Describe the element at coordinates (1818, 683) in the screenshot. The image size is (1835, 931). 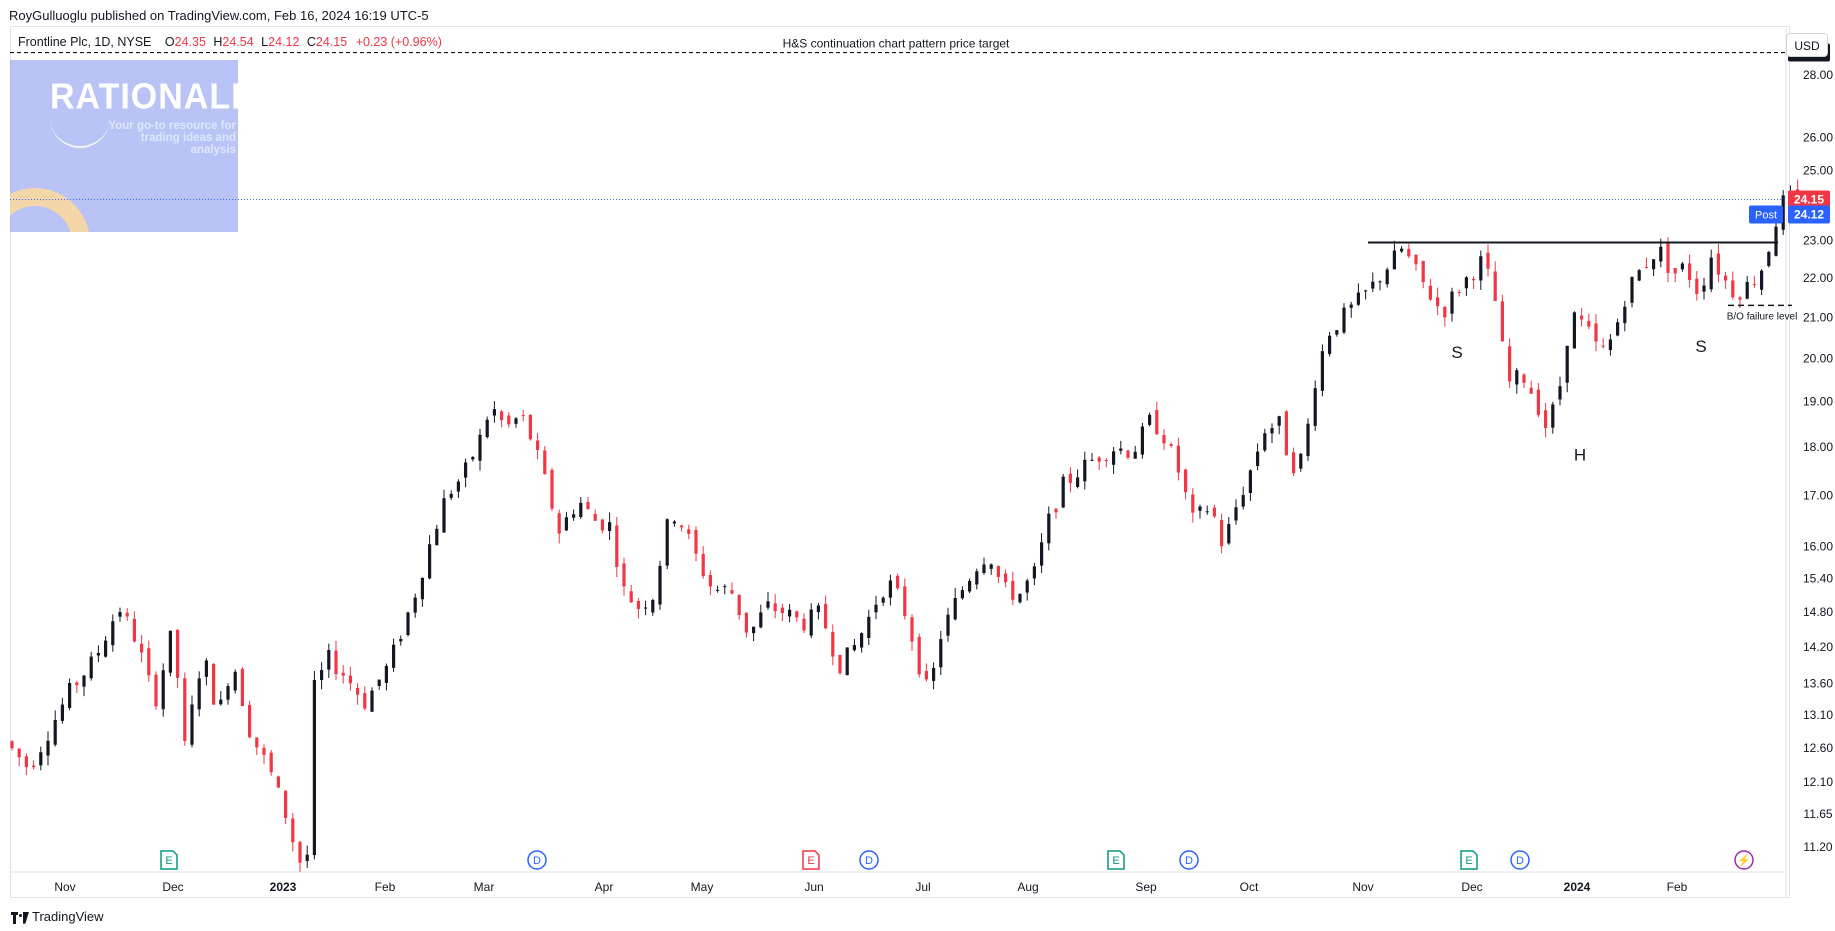
I see `price-tick-label: 13.60` at that location.